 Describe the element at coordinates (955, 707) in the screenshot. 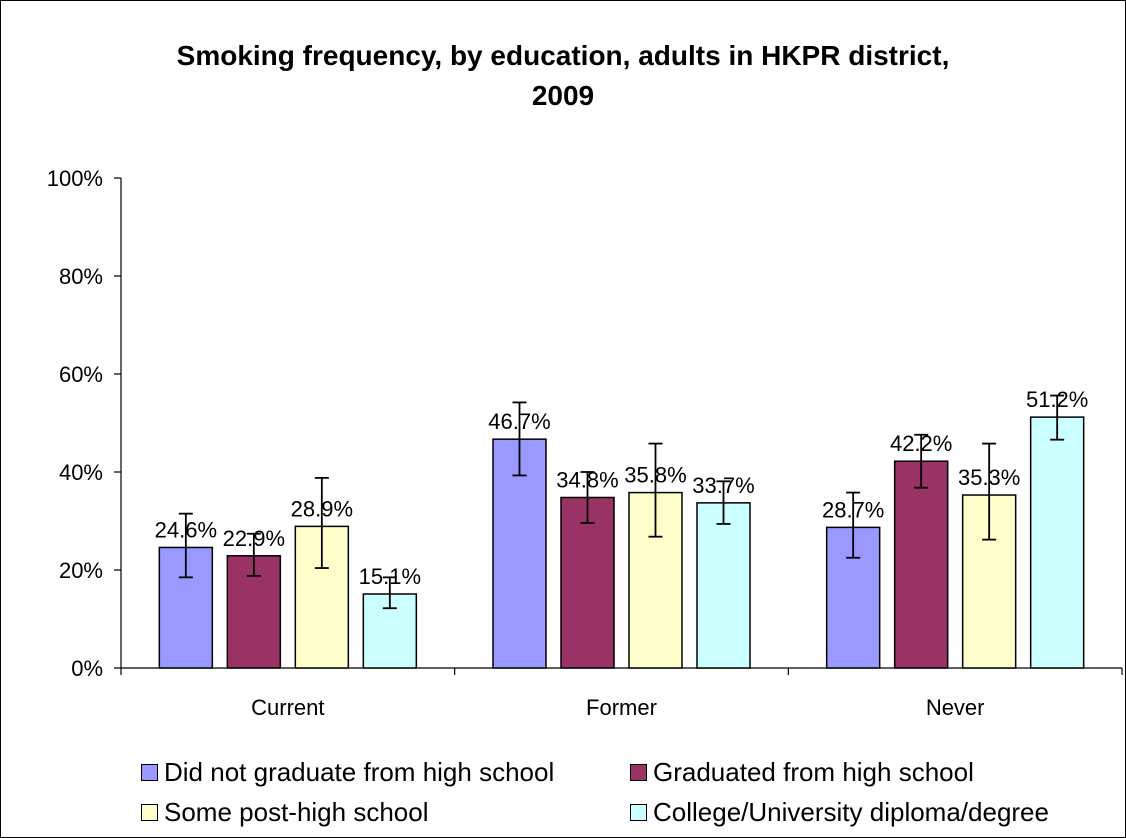

I see `x-tick-label: Never` at that location.